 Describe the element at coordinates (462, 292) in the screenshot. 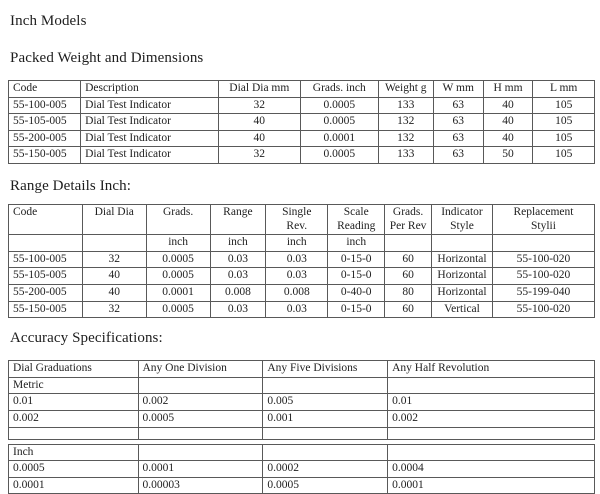

I see `table-cell: Horizontal` at that location.